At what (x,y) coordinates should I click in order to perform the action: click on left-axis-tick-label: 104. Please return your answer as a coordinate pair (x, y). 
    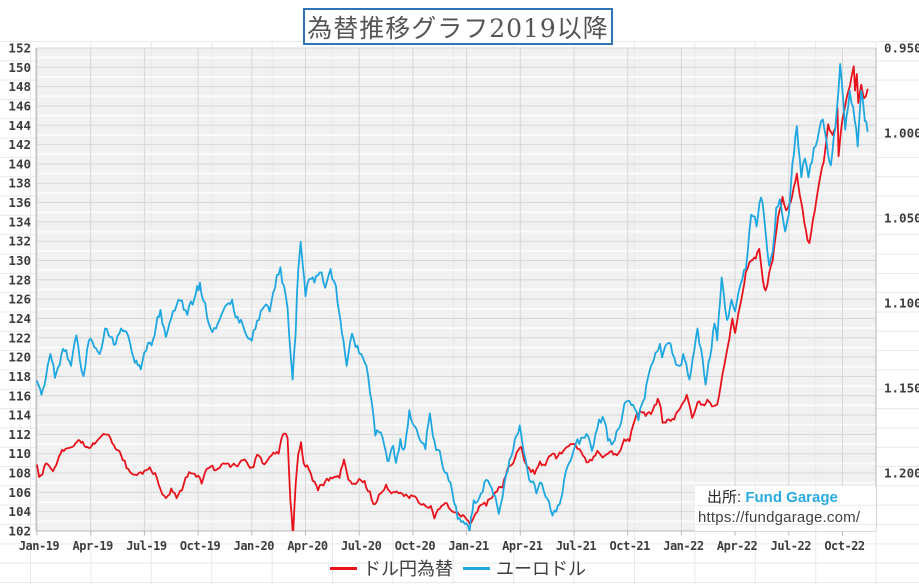
    Looking at the image, I should click on (19, 511).